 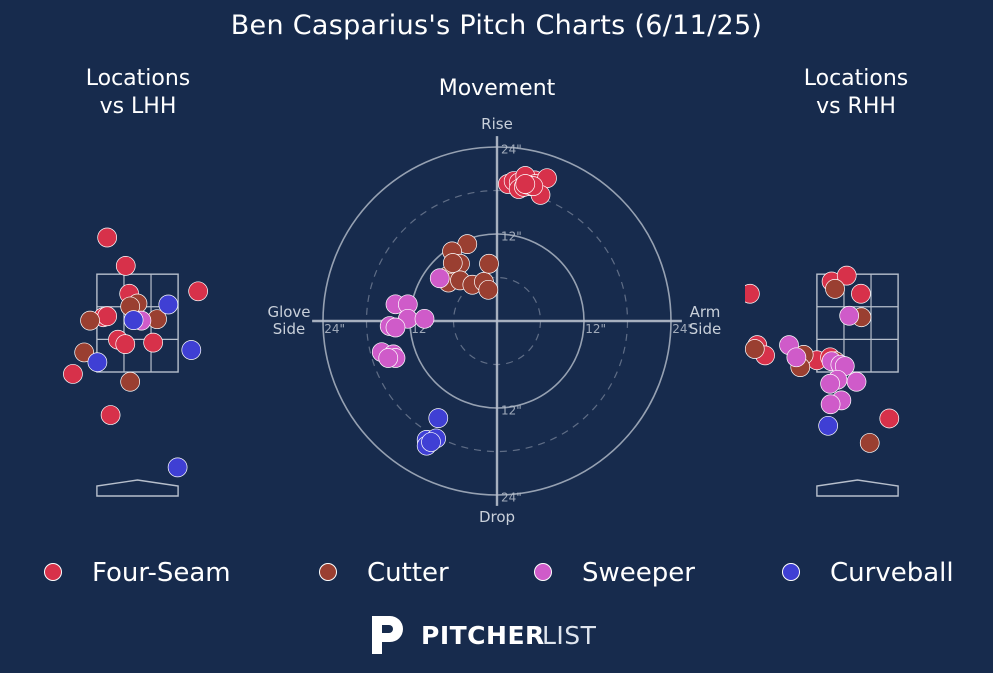 I want to click on chart-title: Ben Casparius's Pitch Charts (6/11/25), so click(x=496, y=25).